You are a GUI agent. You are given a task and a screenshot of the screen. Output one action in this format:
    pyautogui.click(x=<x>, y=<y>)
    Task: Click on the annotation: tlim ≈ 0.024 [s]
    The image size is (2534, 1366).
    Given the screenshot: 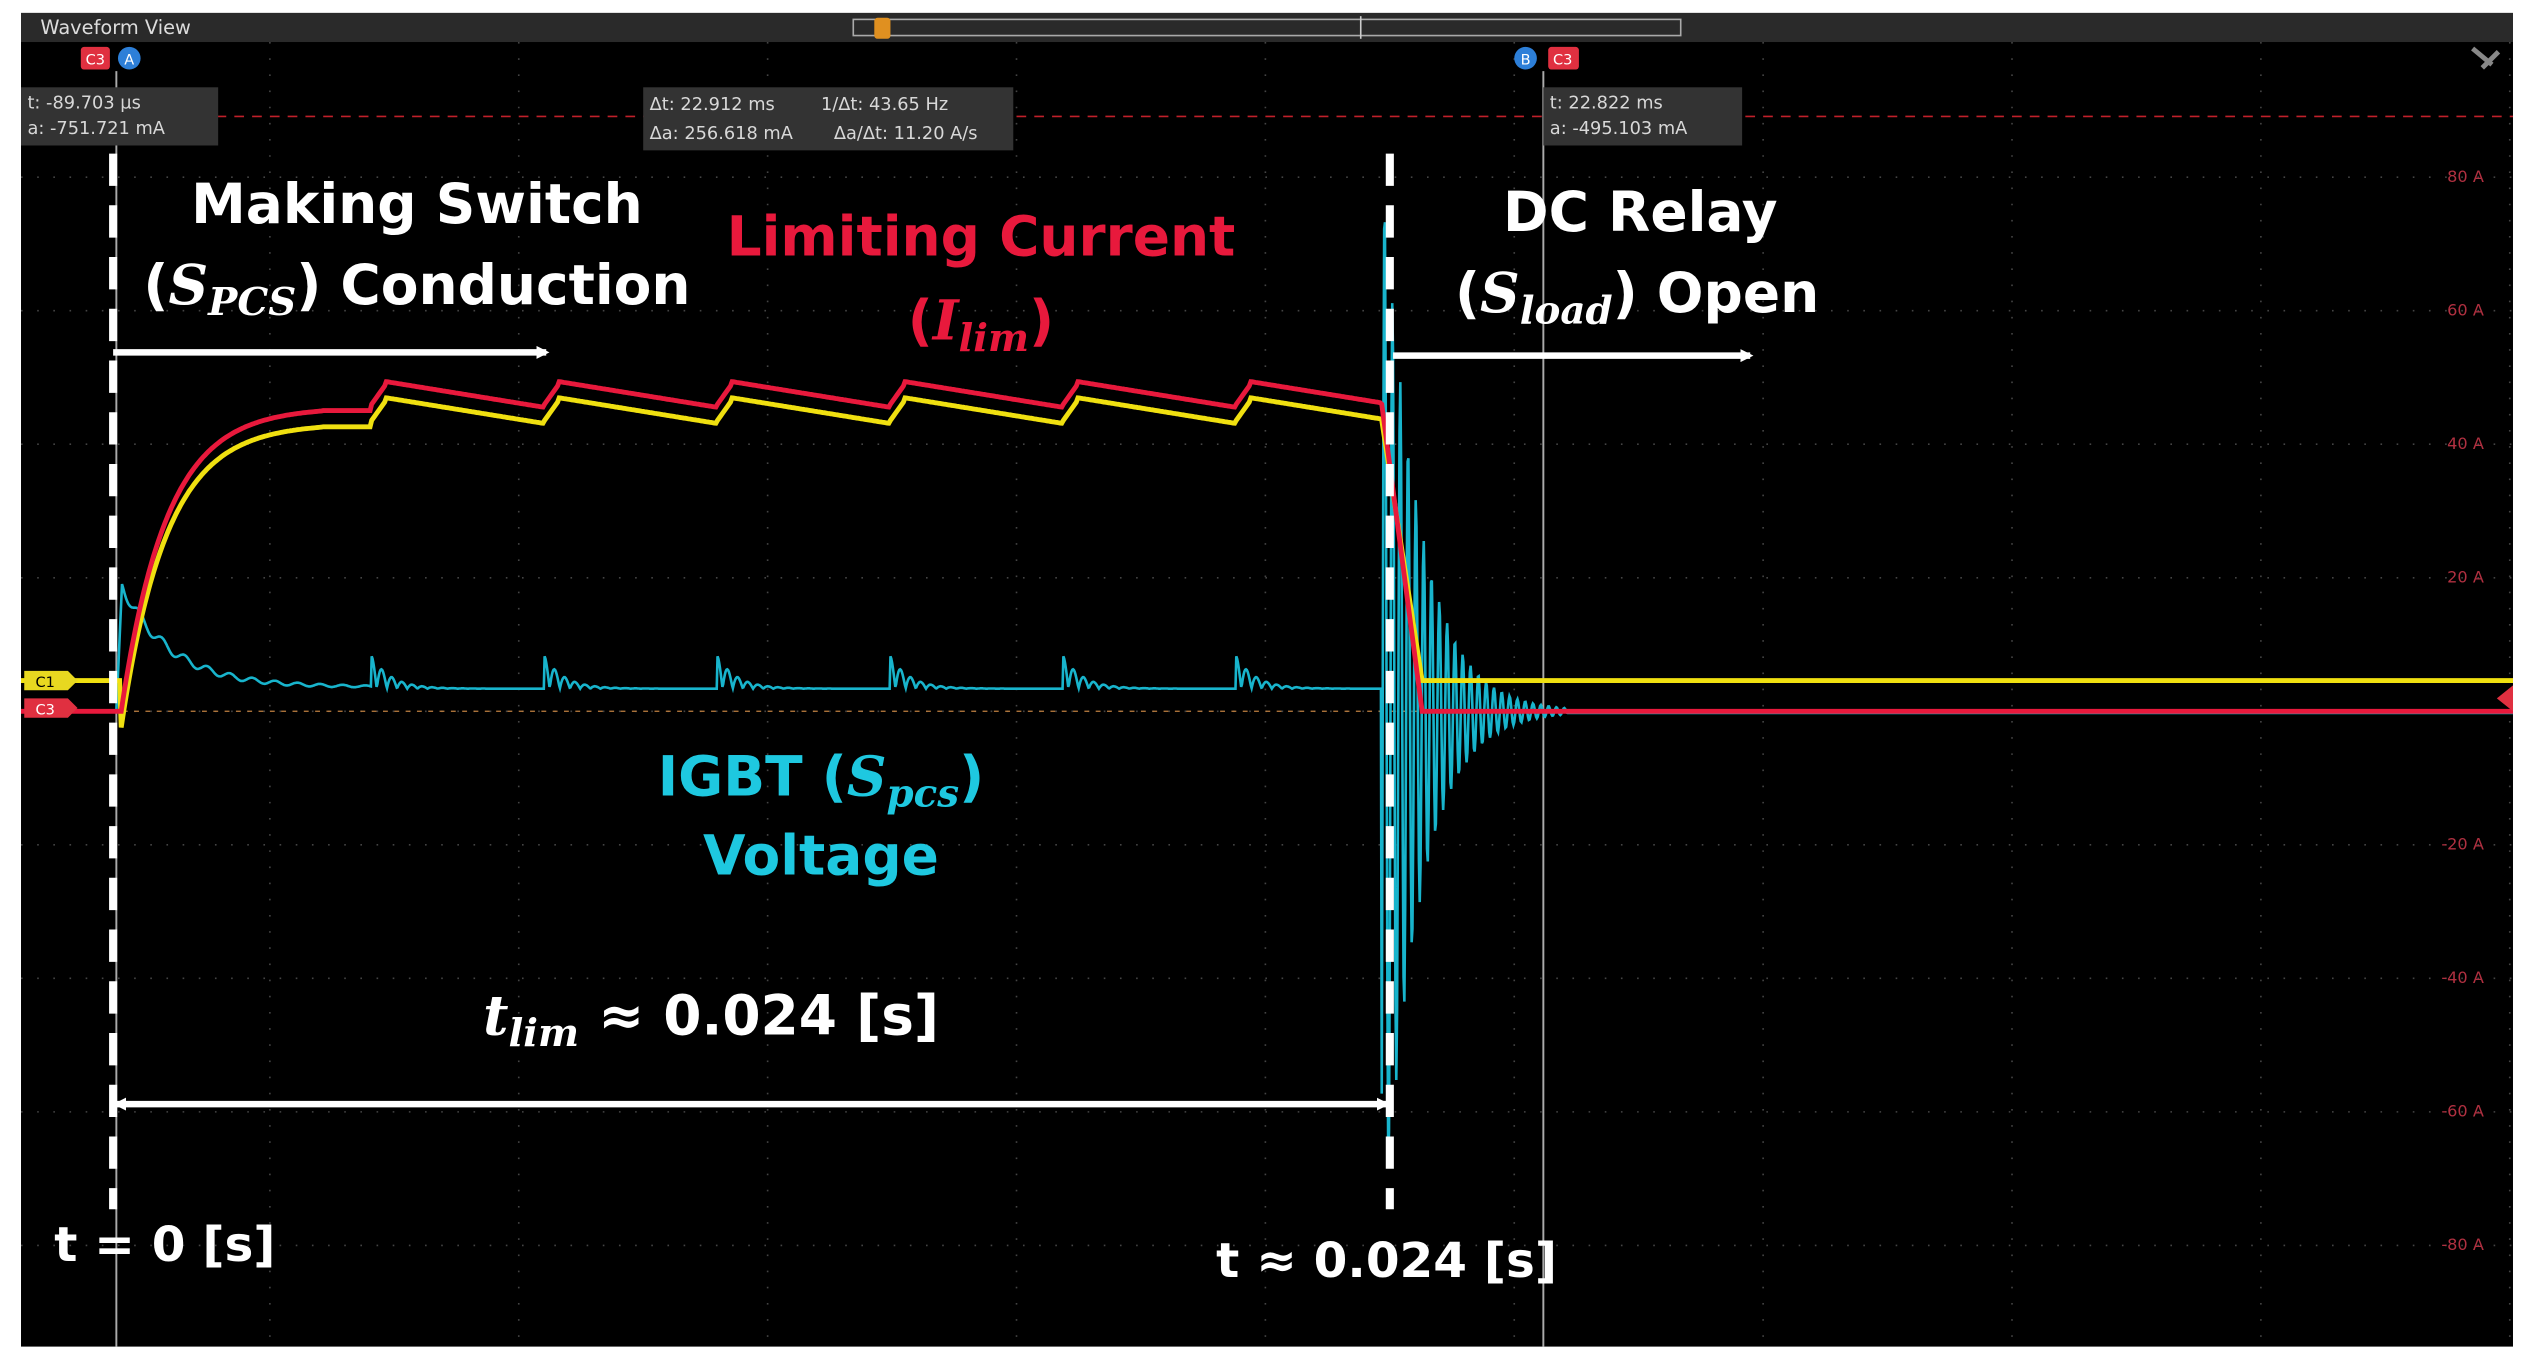 What is the action you would take?
    pyautogui.click(x=711, y=1019)
    